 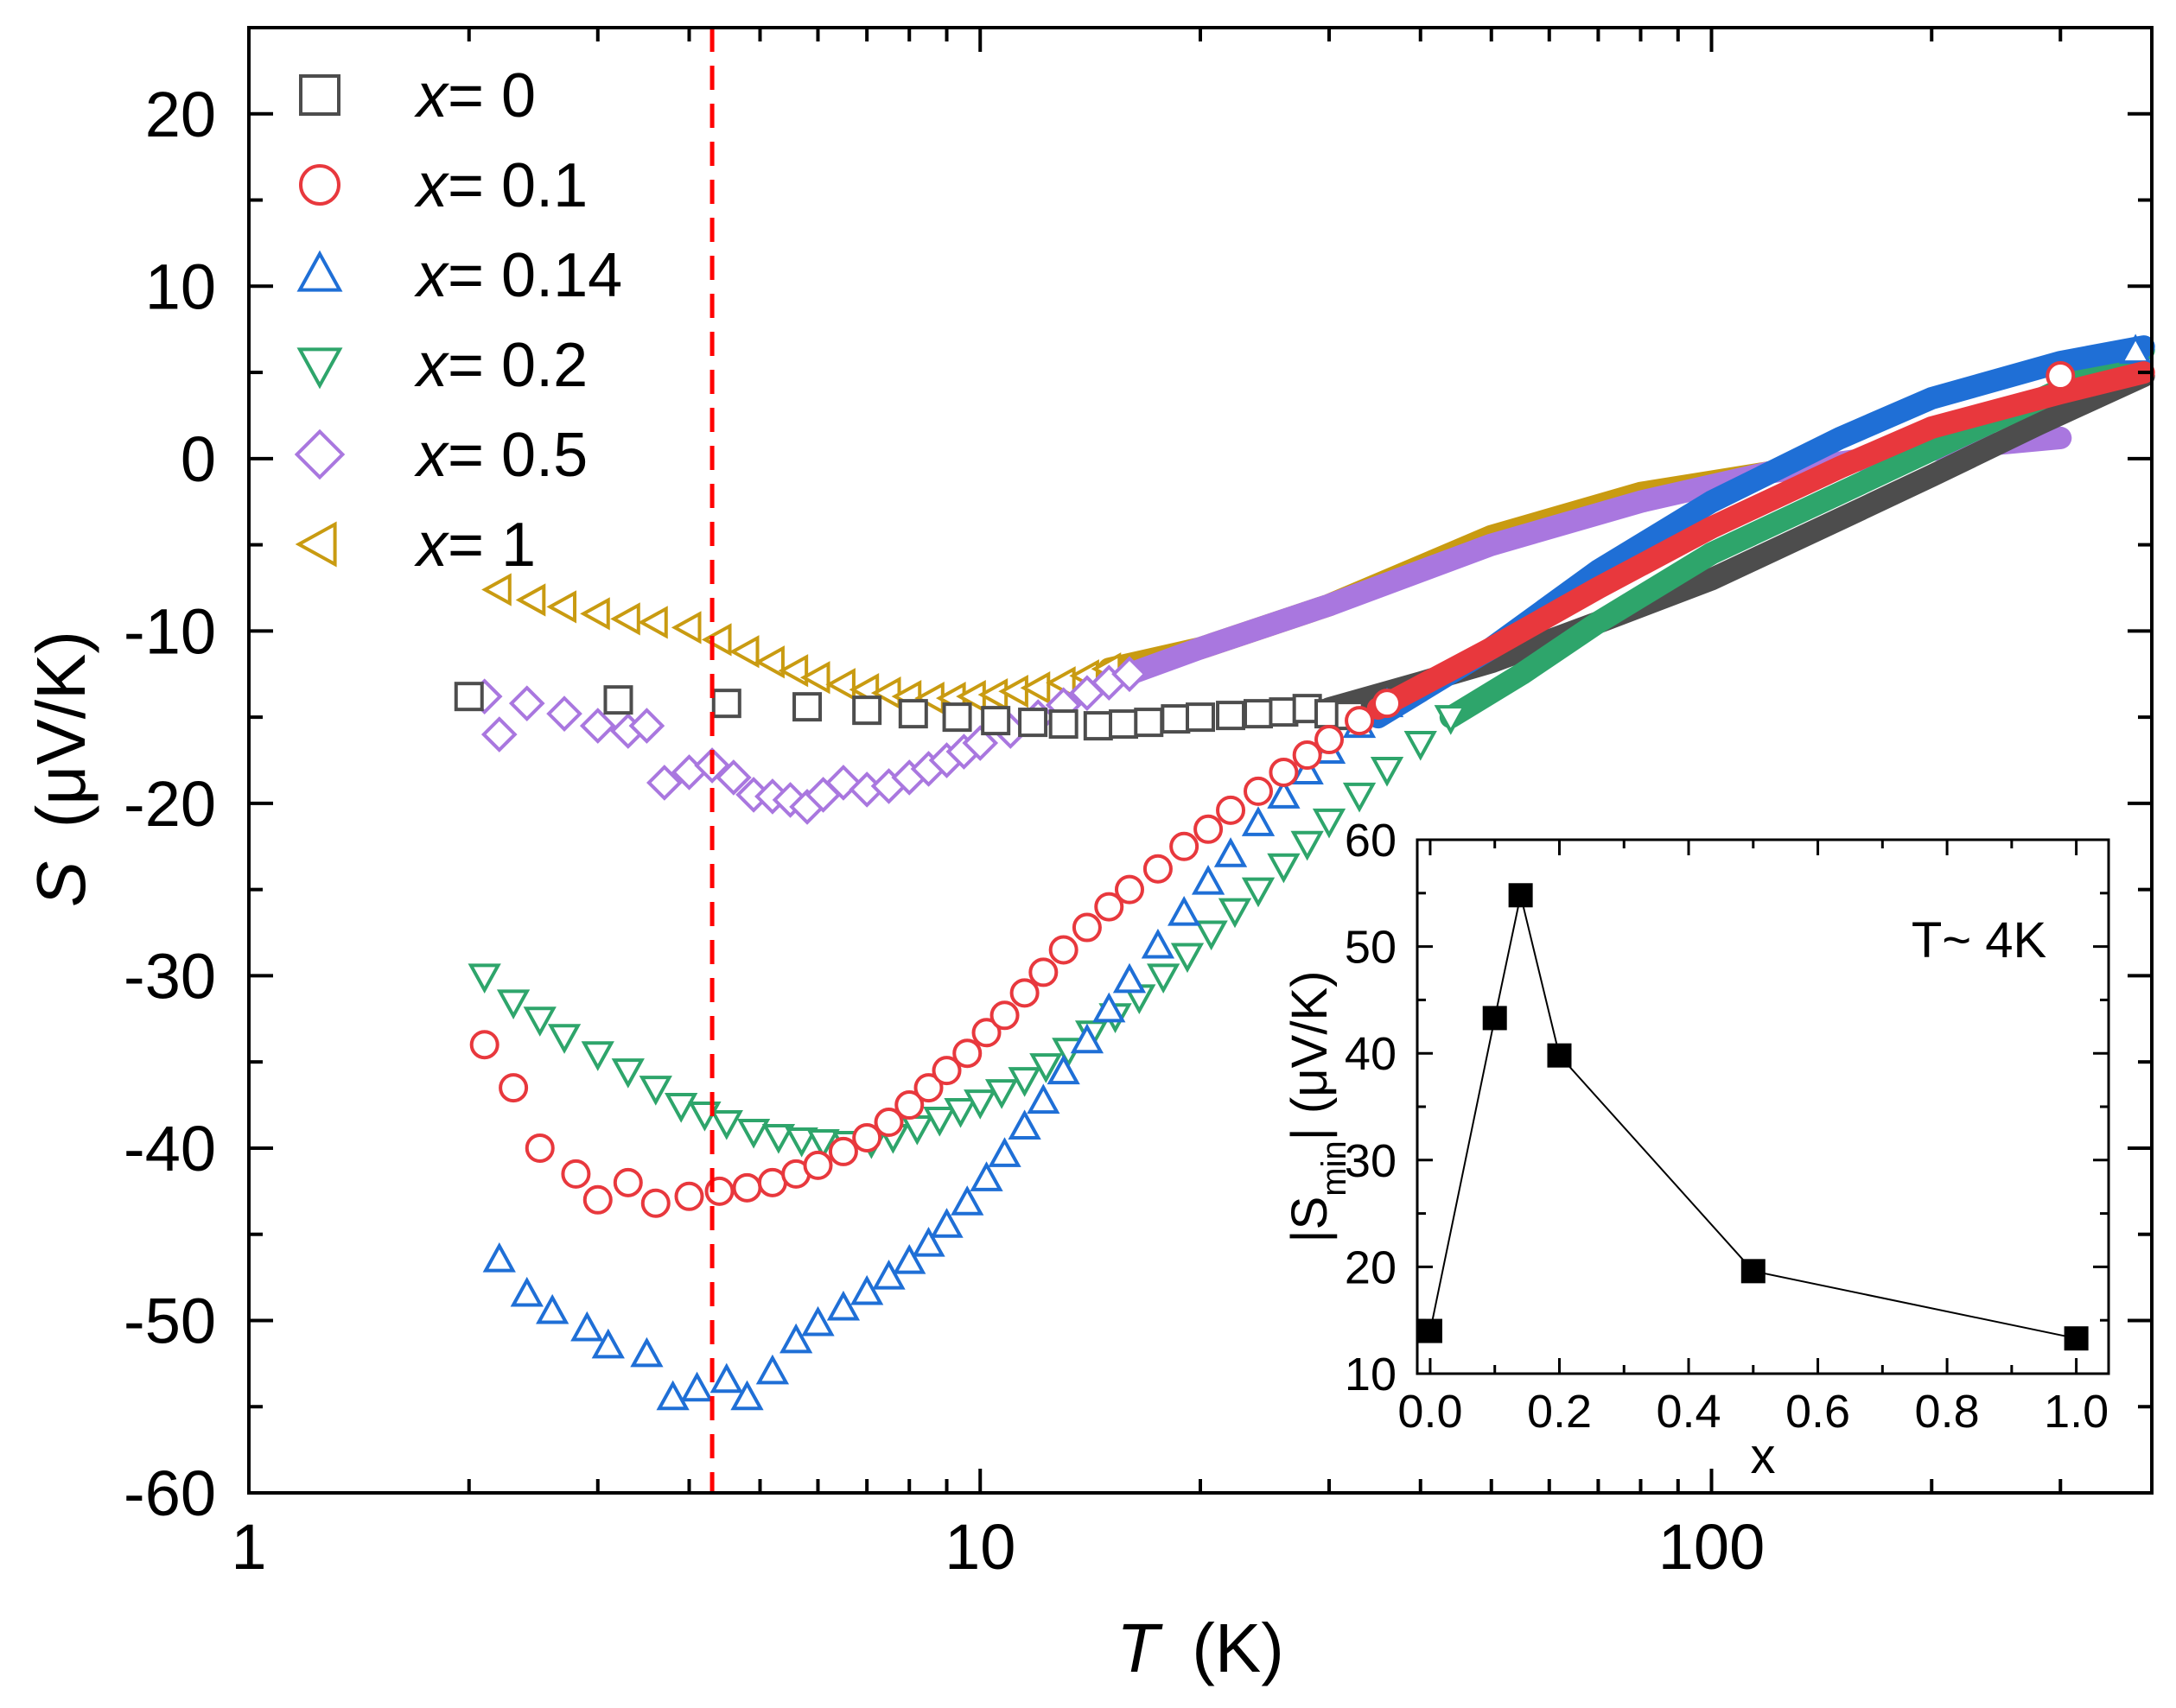 I want to click on inset-x-tick-label: 1.0, so click(x=2076, y=1412).